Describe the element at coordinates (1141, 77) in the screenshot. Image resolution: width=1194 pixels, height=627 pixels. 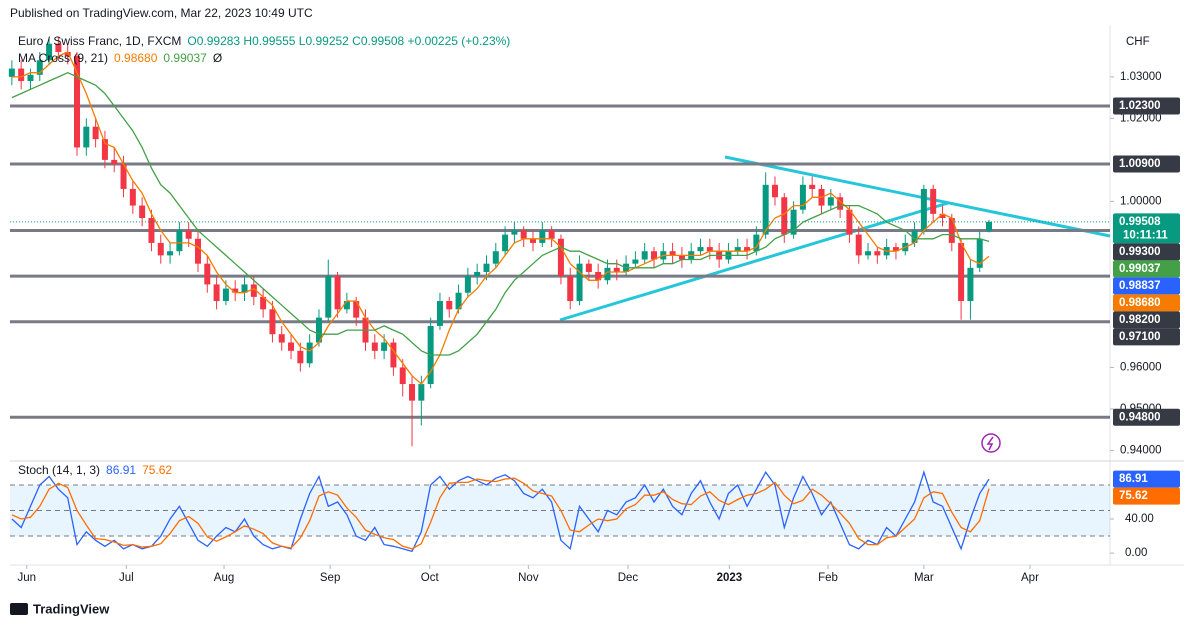
I see `y-tick-label: 1.03000` at that location.